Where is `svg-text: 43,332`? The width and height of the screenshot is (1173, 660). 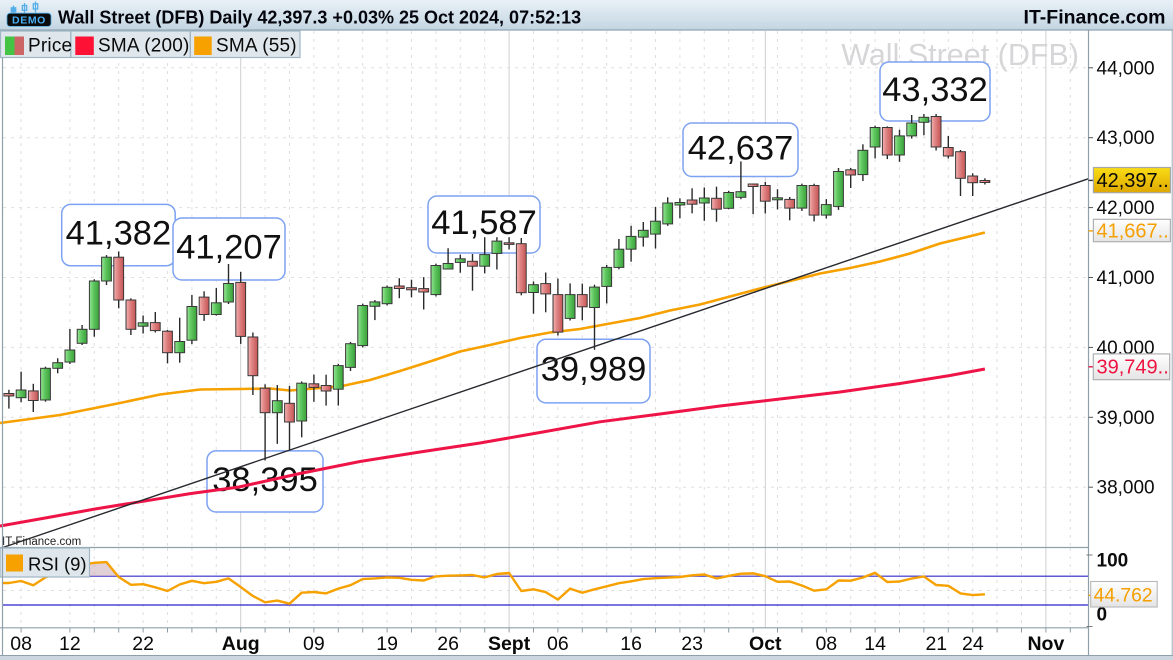
svg-text: 43,332 is located at coordinates (935, 90).